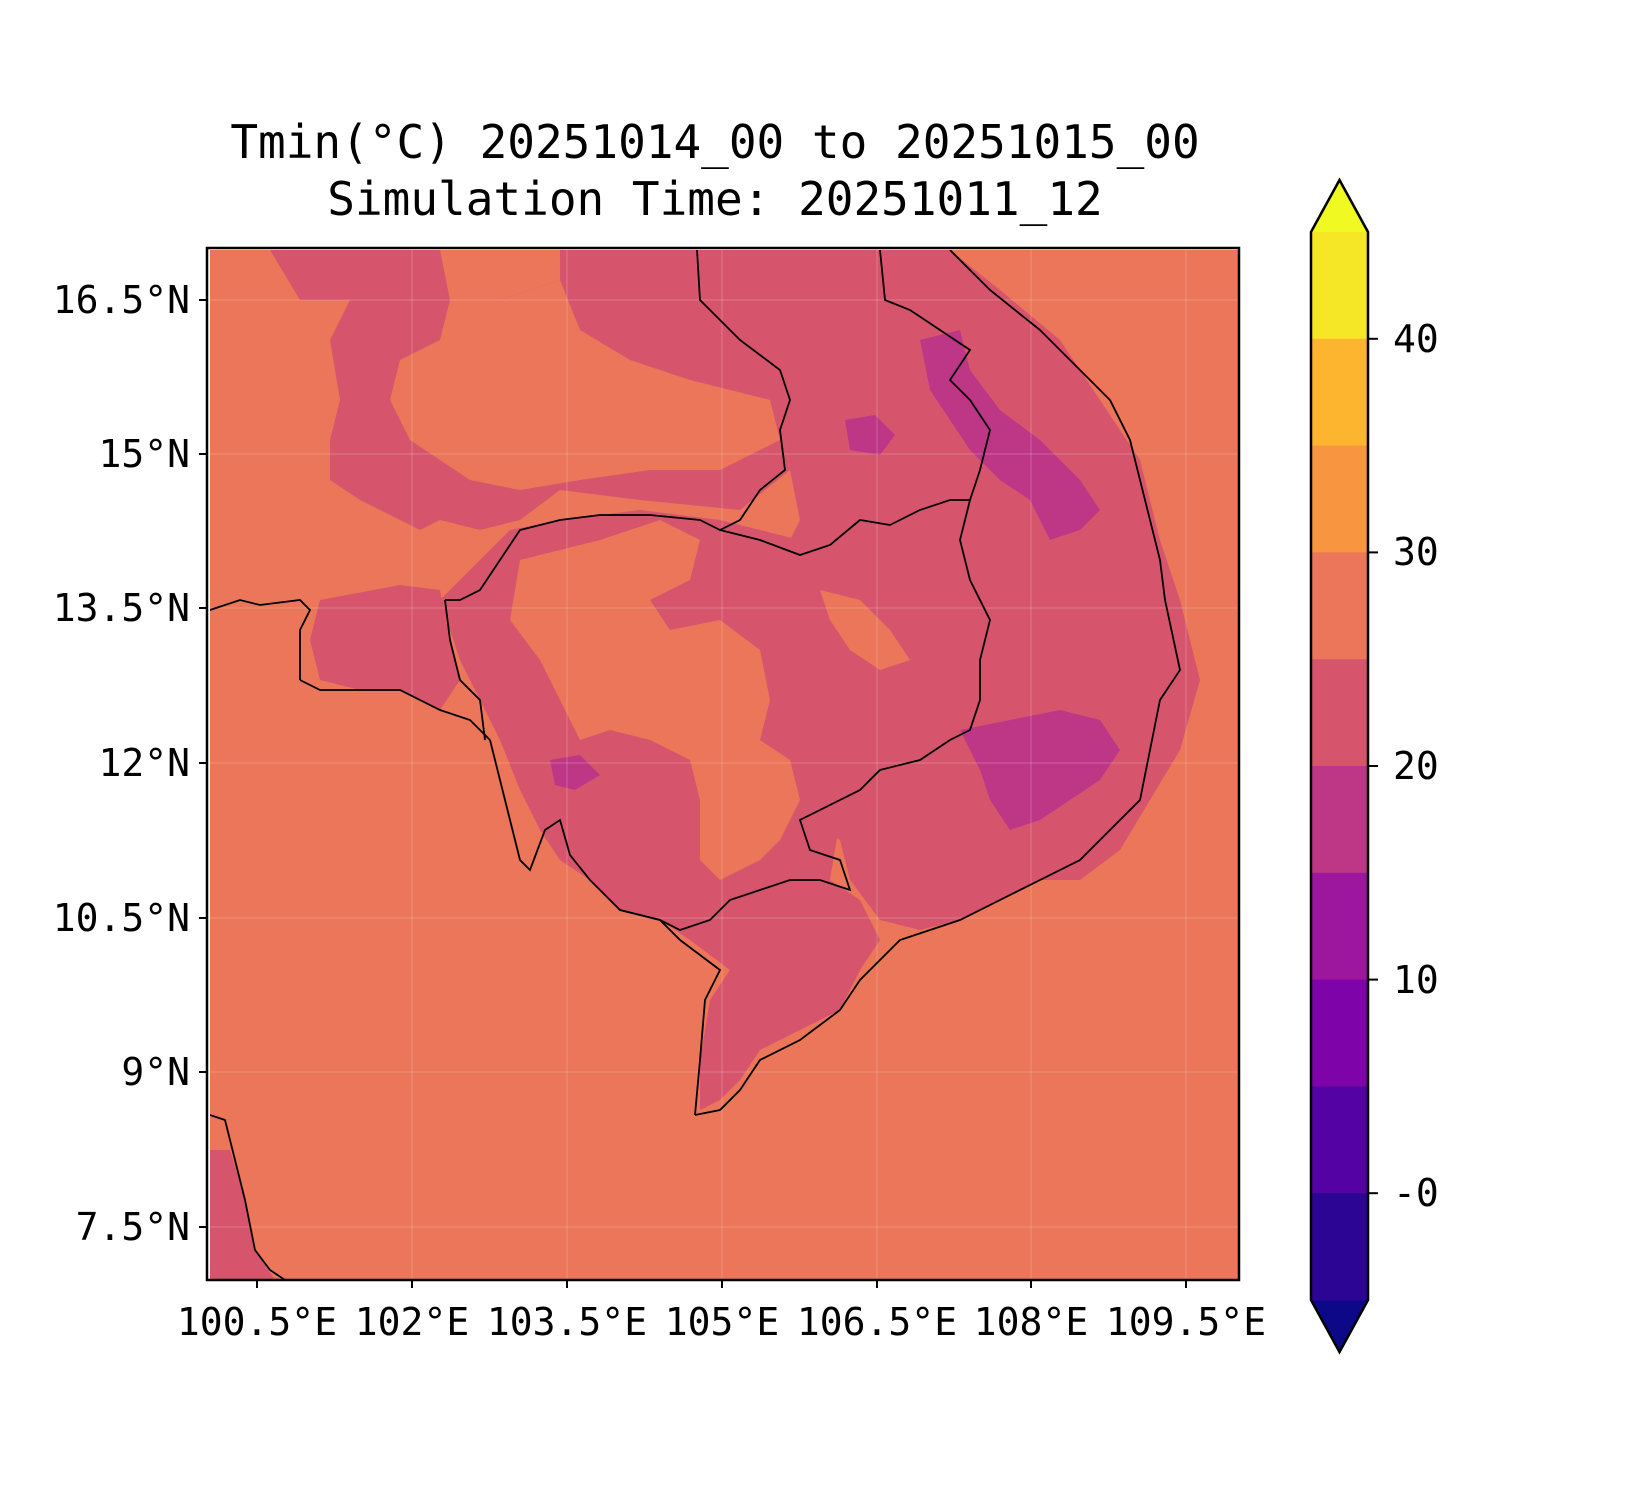 The width and height of the screenshot is (1650, 1500). What do you see at coordinates (261, 639) in the screenshot?
I see `thailand-west-coast` at bounding box center [261, 639].